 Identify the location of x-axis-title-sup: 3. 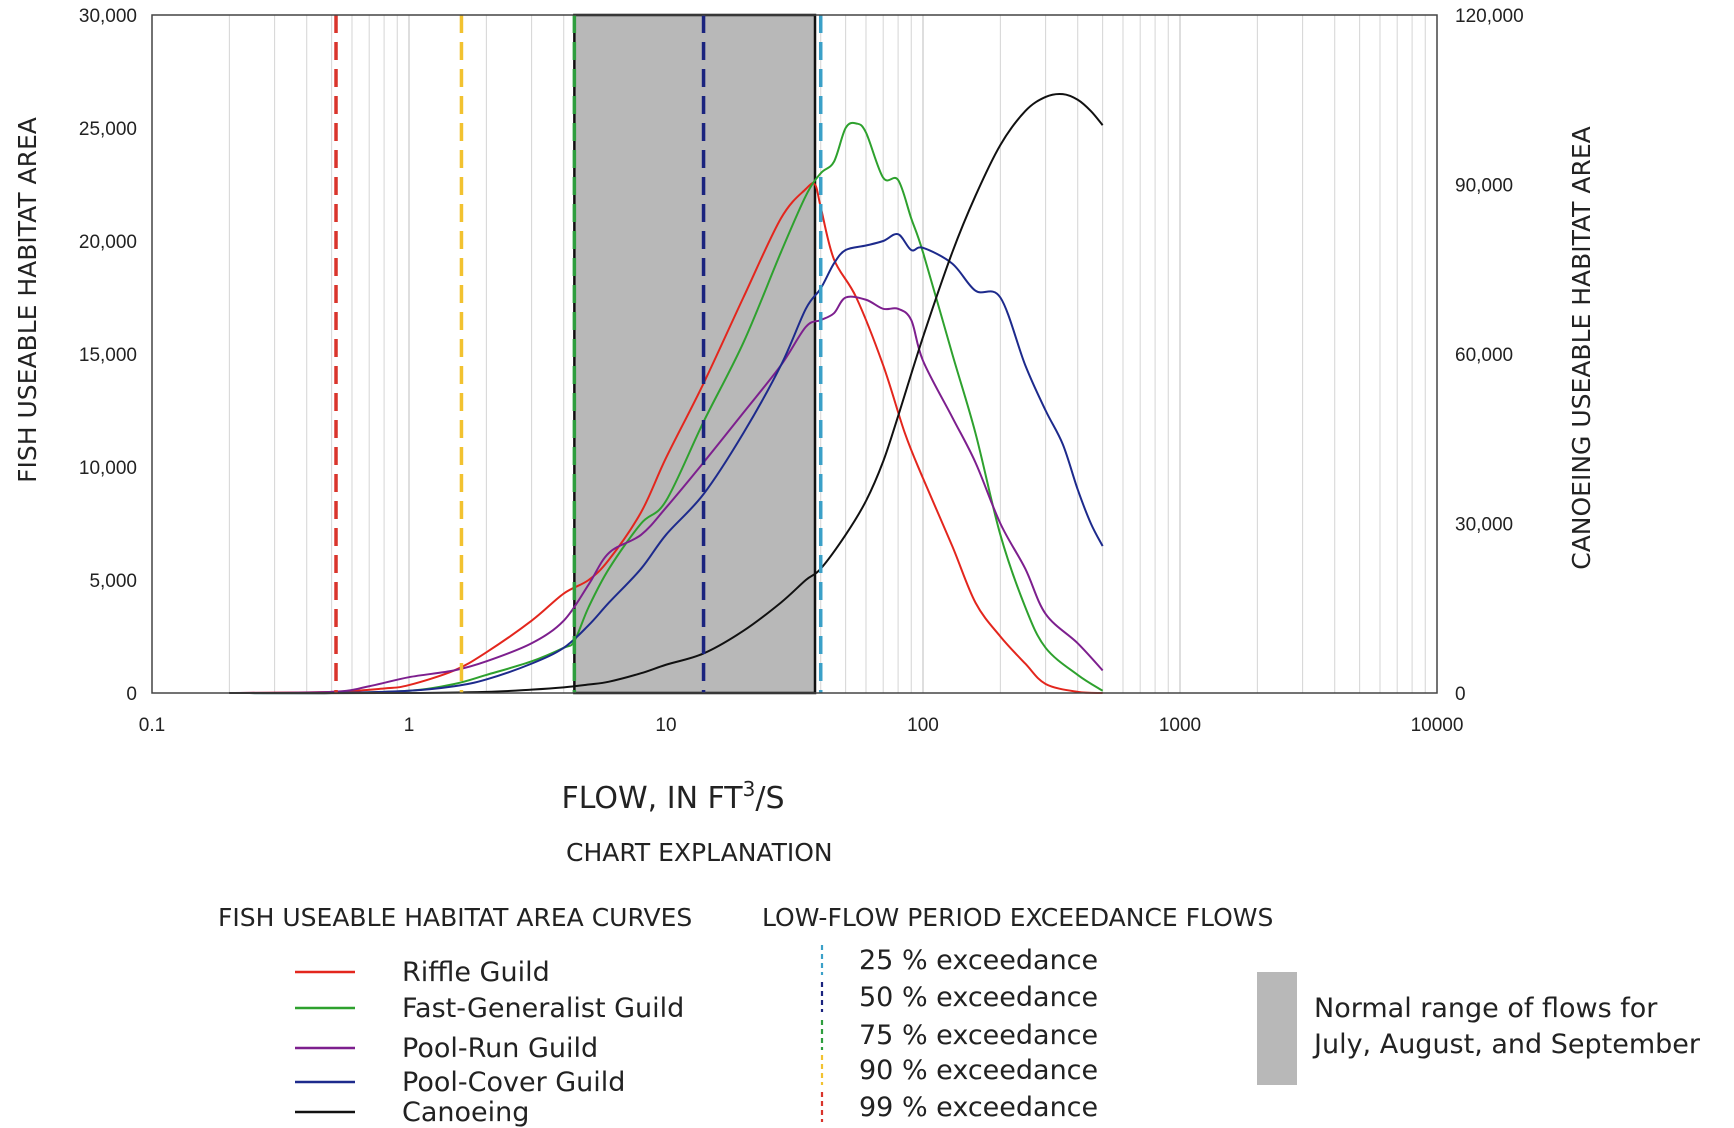
(749, 789).